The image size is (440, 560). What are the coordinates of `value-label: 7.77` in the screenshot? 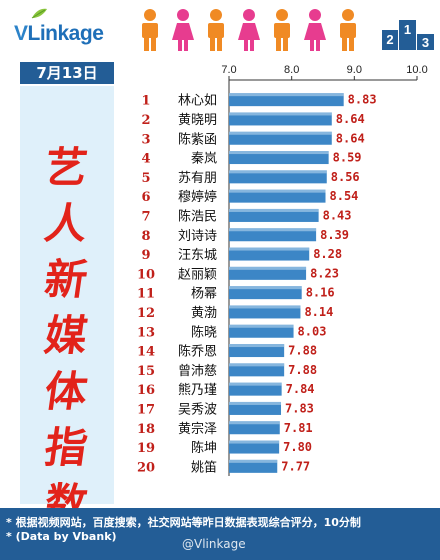 It's located at (295, 466).